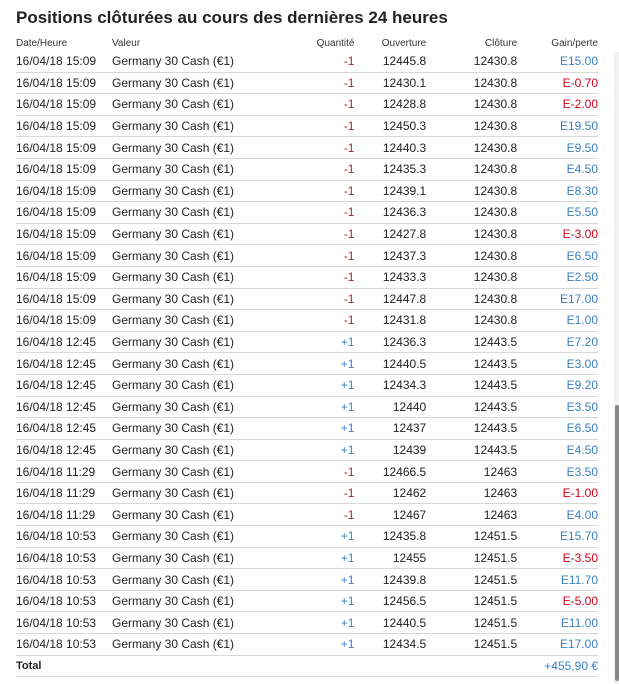 The height and width of the screenshot is (684, 619). I want to click on open-cell: 12435.8, so click(390, 536).